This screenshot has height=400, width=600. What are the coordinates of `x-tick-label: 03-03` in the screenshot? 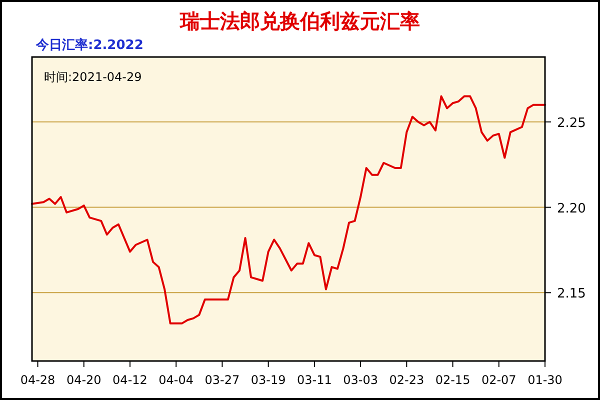 It's located at (360, 380).